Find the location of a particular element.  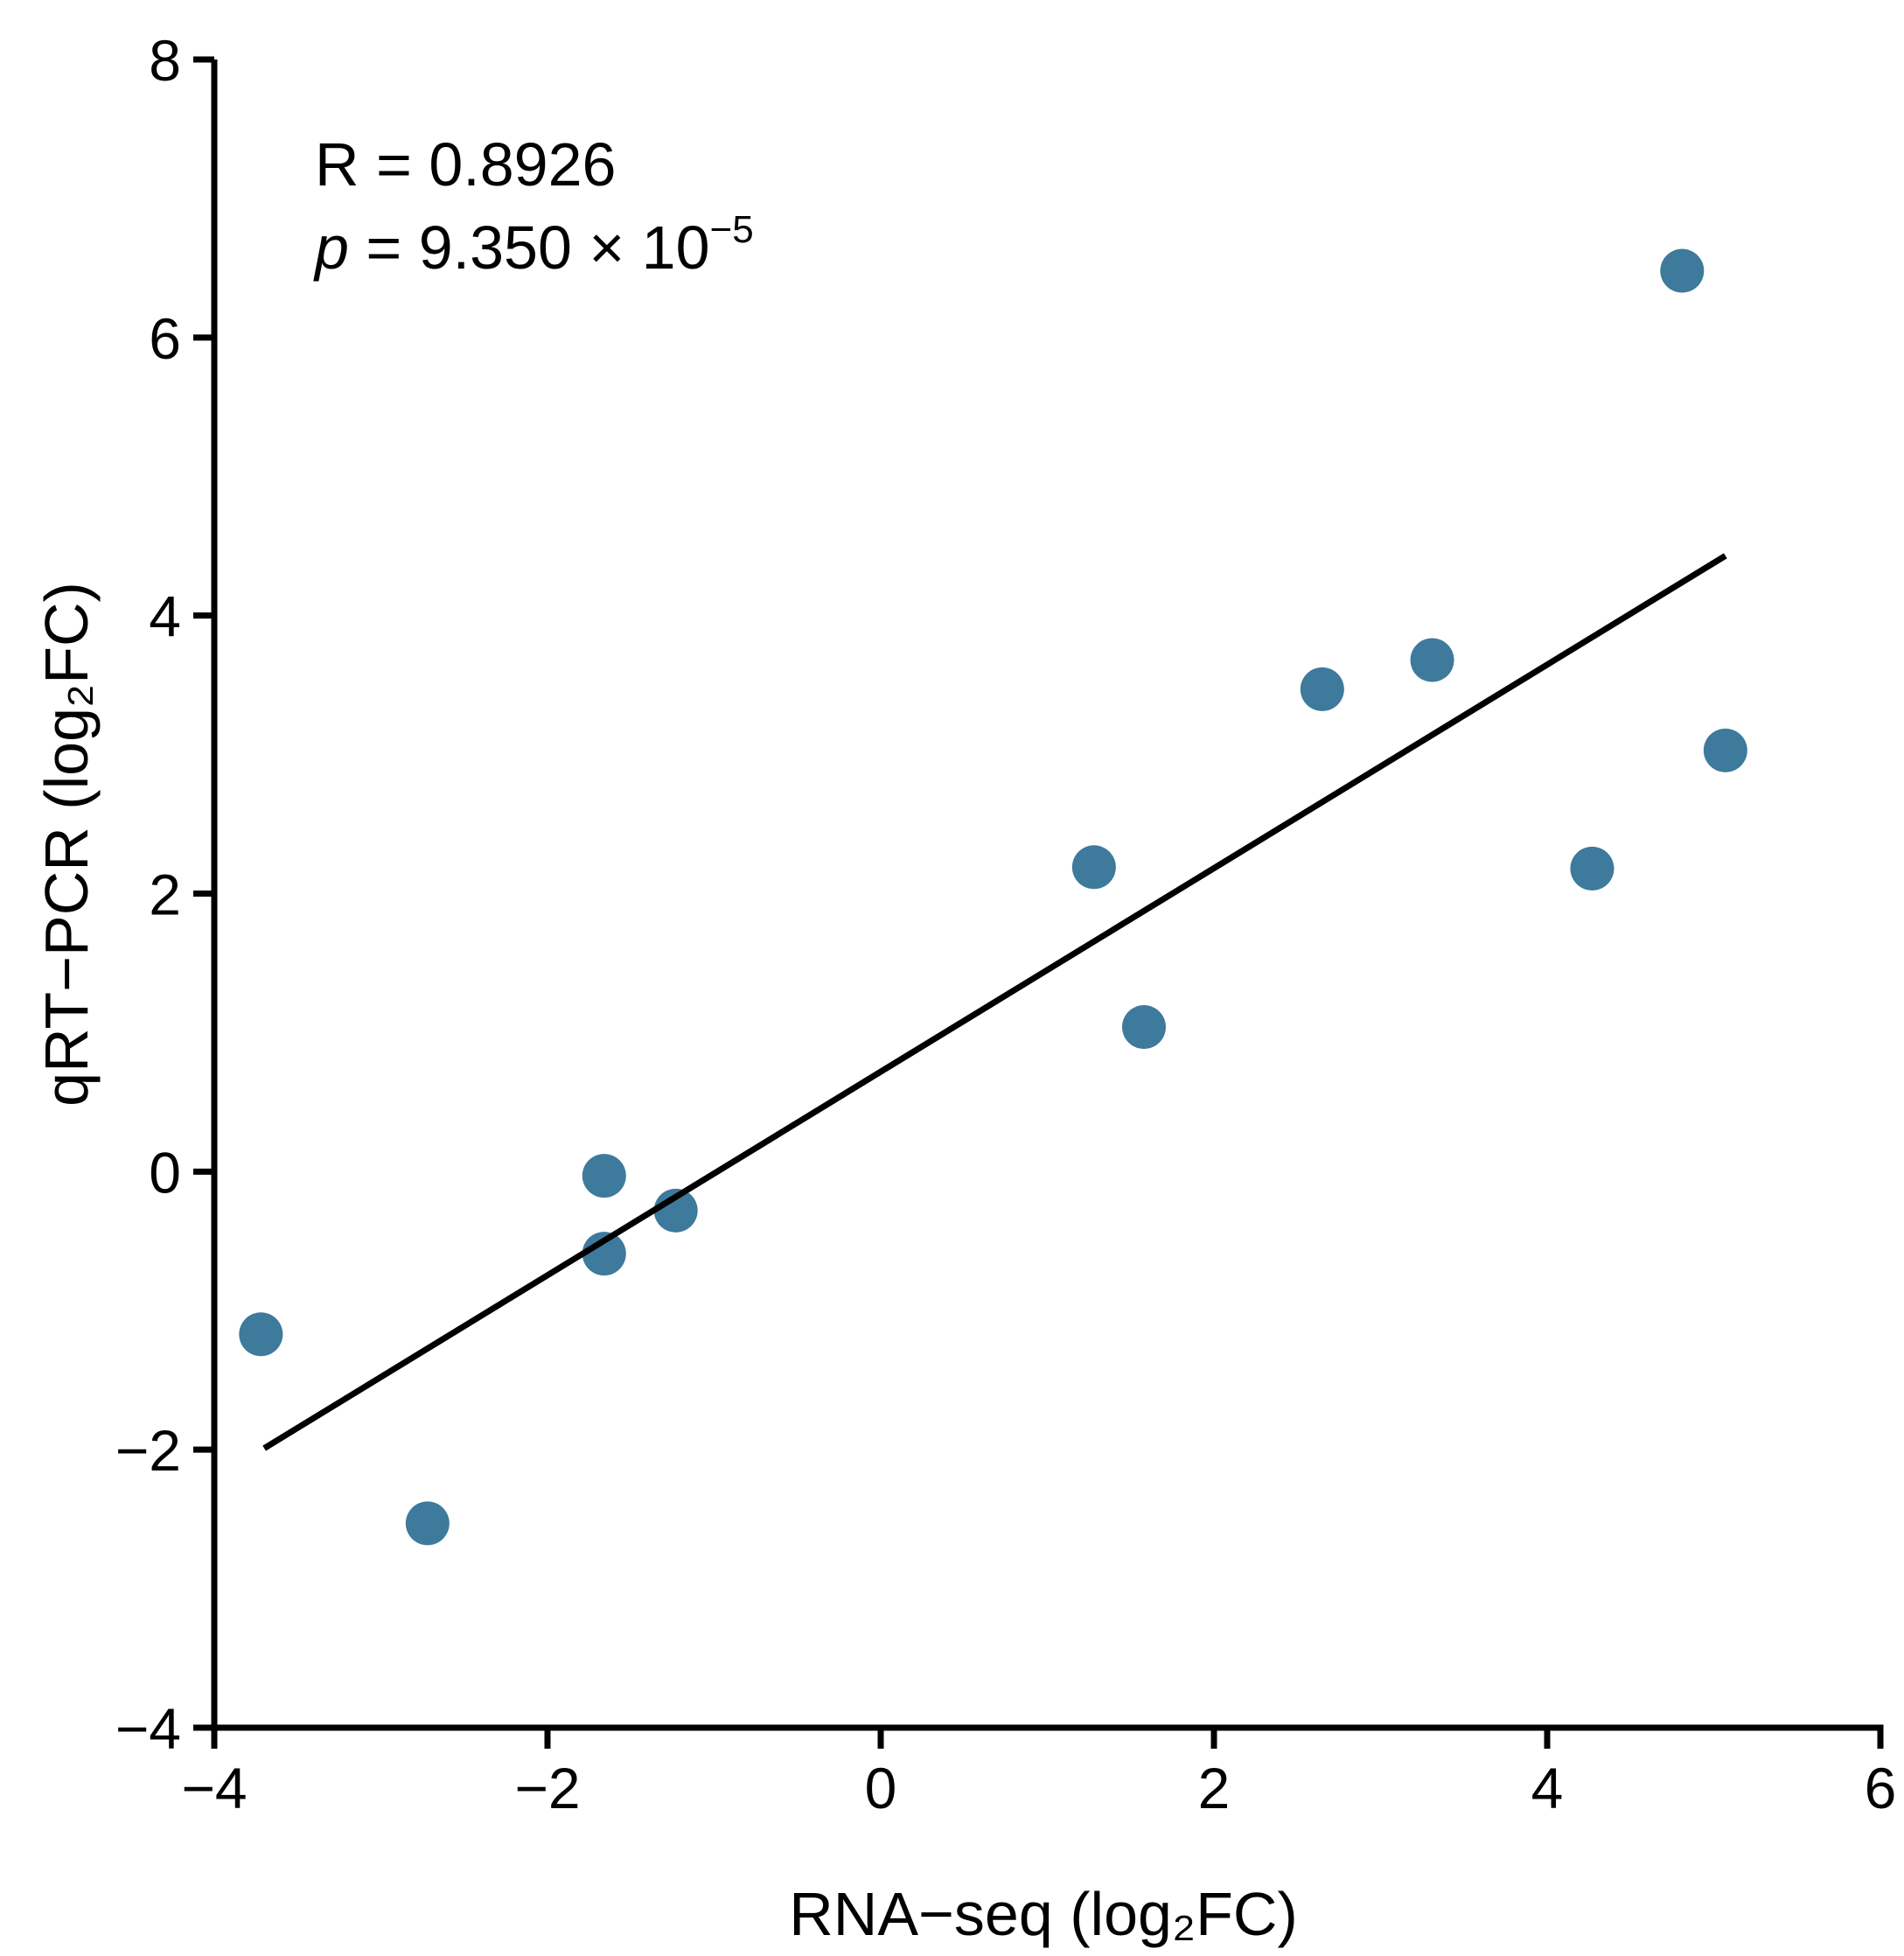

y-tick-label: −4 is located at coordinates (148, 1728).